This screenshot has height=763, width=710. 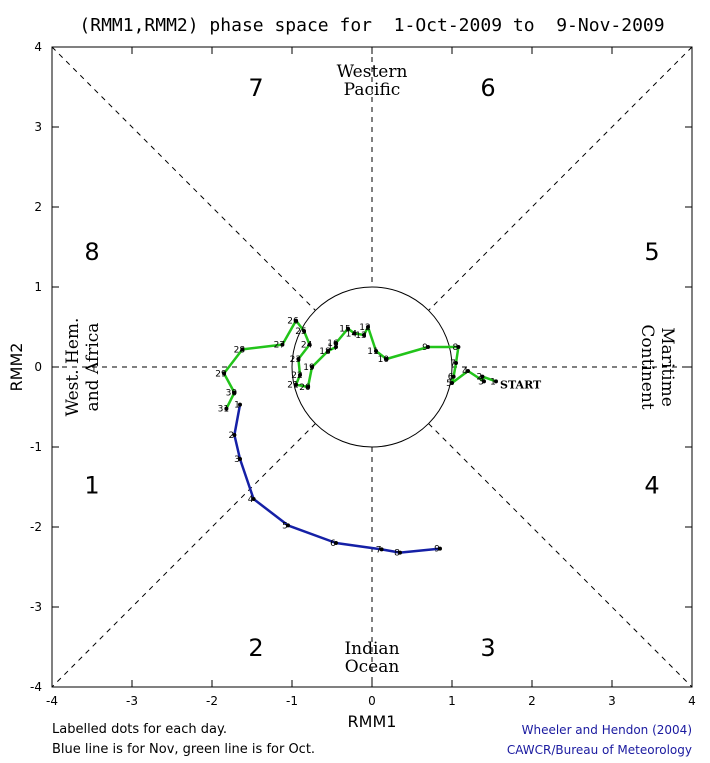 I want to click on day-label: 24, so click(x=307, y=346).